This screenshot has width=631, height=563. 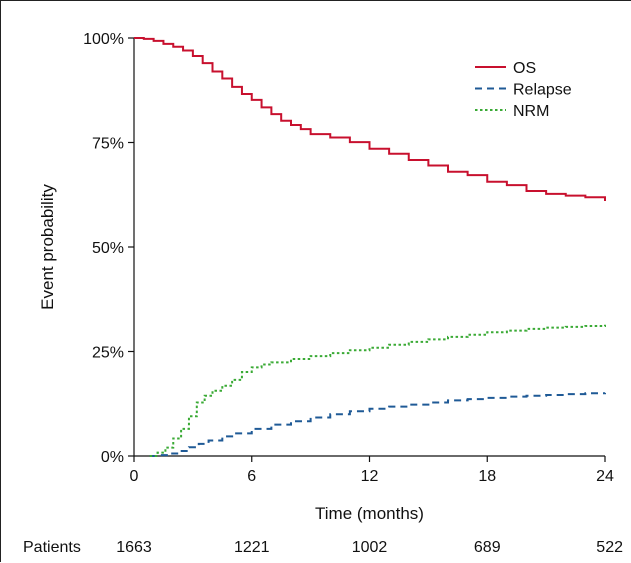 I want to click on y-tick-label: 100%, so click(x=103, y=39).